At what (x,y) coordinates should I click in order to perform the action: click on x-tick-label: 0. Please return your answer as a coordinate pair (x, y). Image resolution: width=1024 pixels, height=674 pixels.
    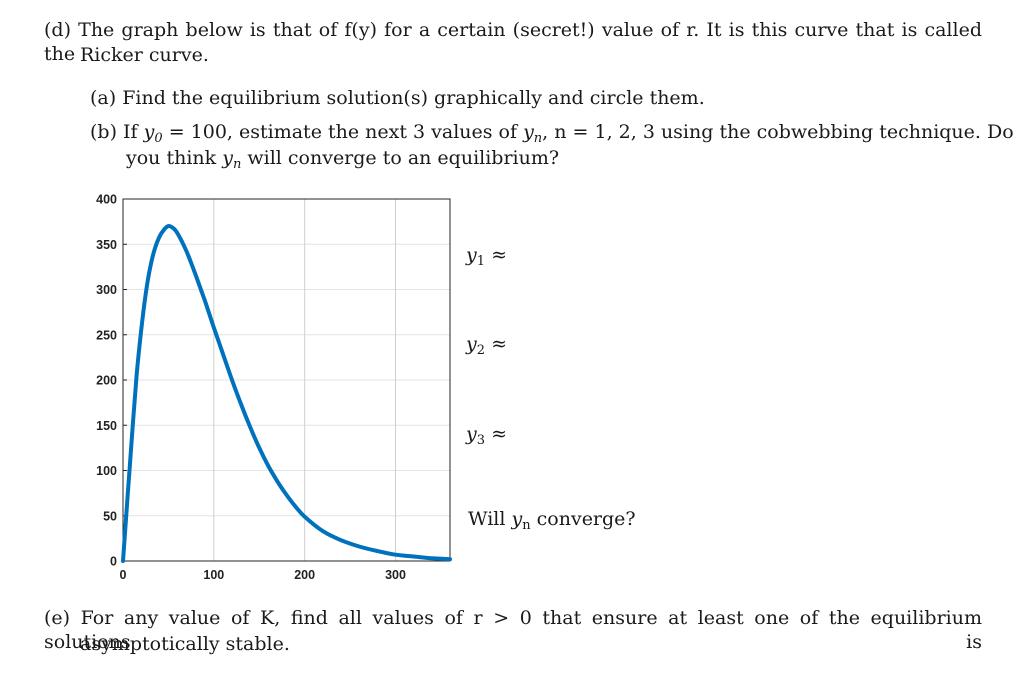
    Looking at the image, I should click on (123, 575).